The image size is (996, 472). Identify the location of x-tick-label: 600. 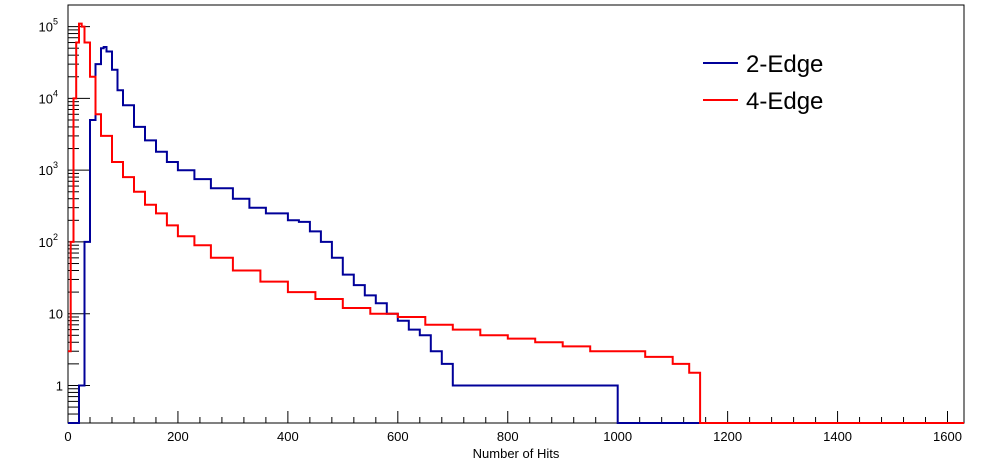
(398, 436).